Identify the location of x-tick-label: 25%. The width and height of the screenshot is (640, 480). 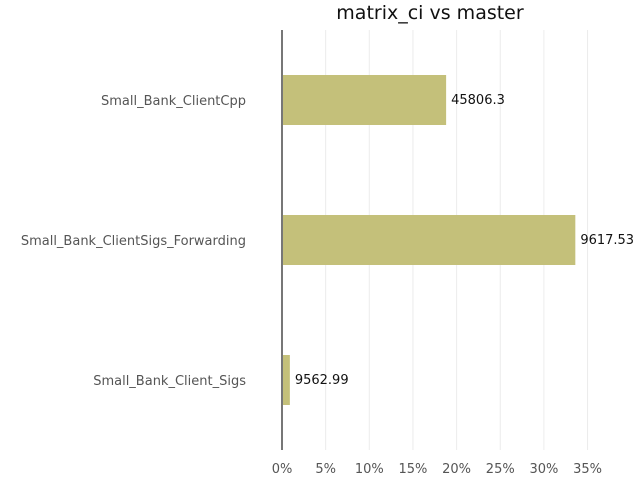
(500, 469).